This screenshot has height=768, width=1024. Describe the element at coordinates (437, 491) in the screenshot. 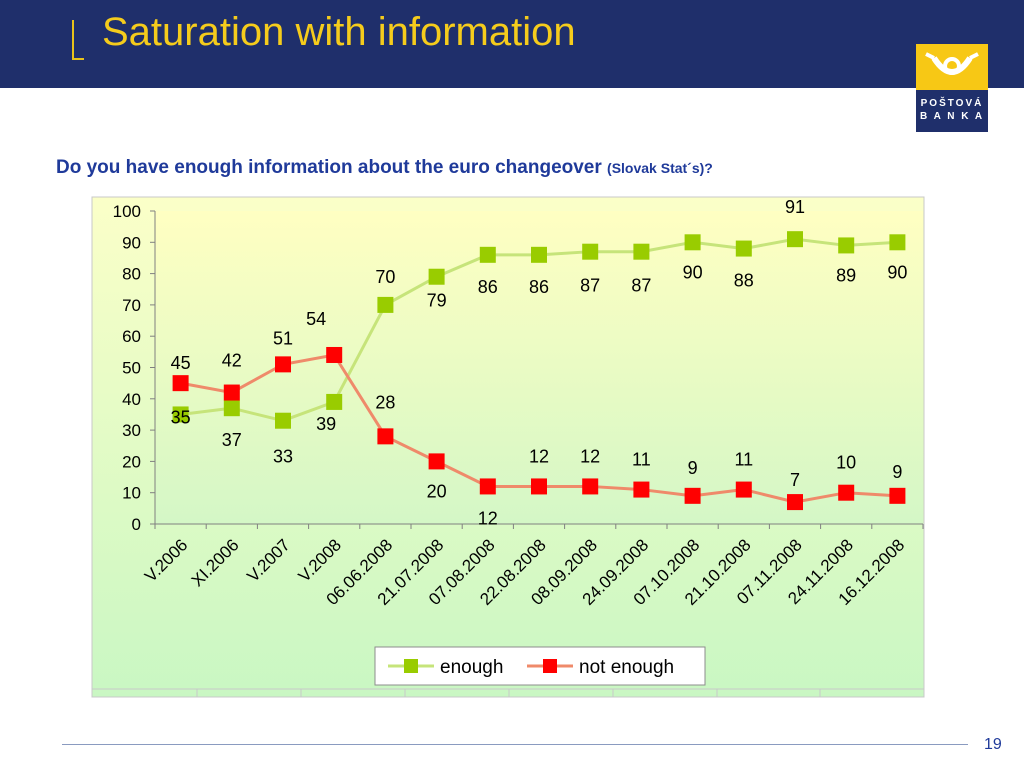

I see `data-label: 20` at that location.